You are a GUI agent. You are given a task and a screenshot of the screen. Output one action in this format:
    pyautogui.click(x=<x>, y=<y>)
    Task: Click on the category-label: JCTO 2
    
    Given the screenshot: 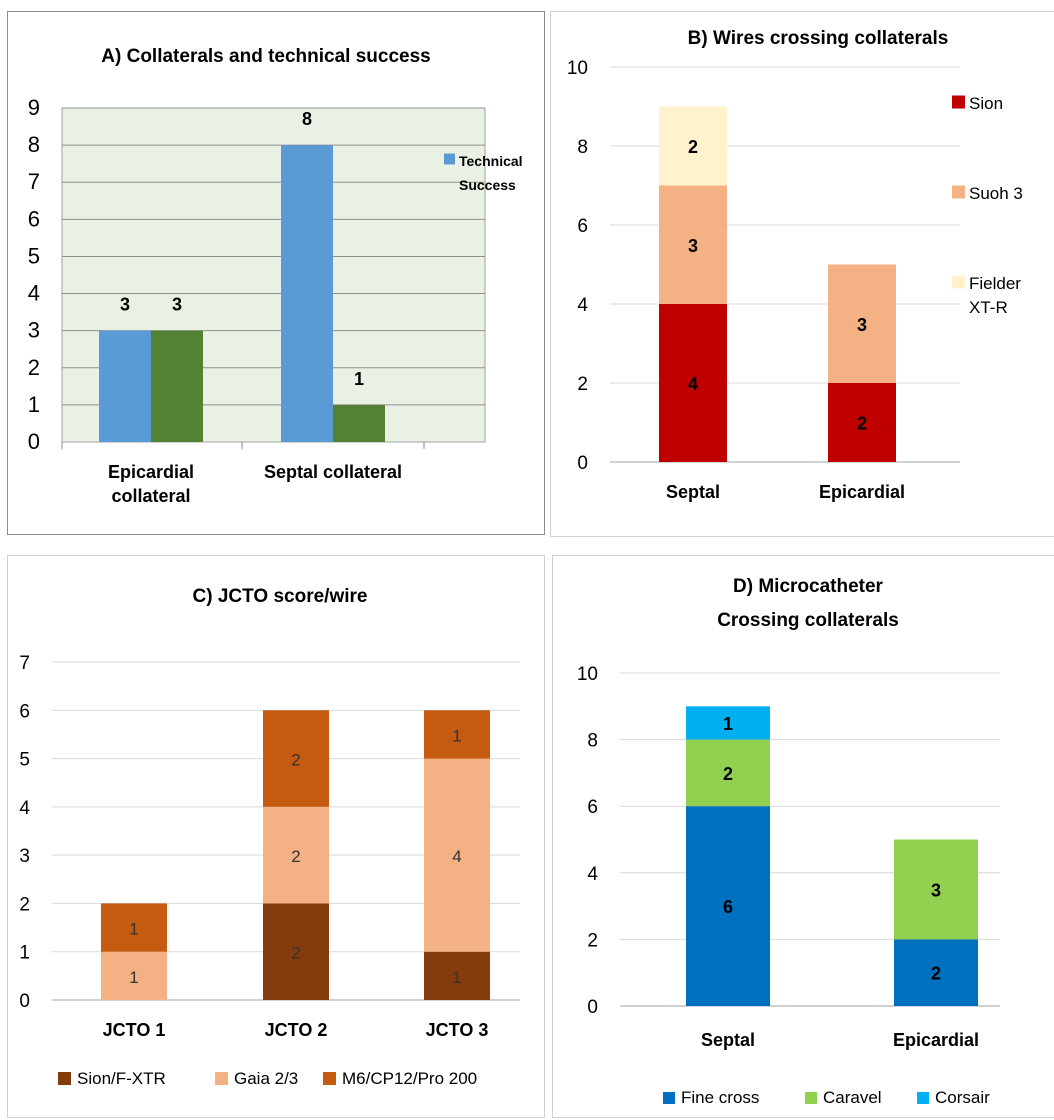 What is the action you would take?
    pyautogui.click(x=296, y=1030)
    